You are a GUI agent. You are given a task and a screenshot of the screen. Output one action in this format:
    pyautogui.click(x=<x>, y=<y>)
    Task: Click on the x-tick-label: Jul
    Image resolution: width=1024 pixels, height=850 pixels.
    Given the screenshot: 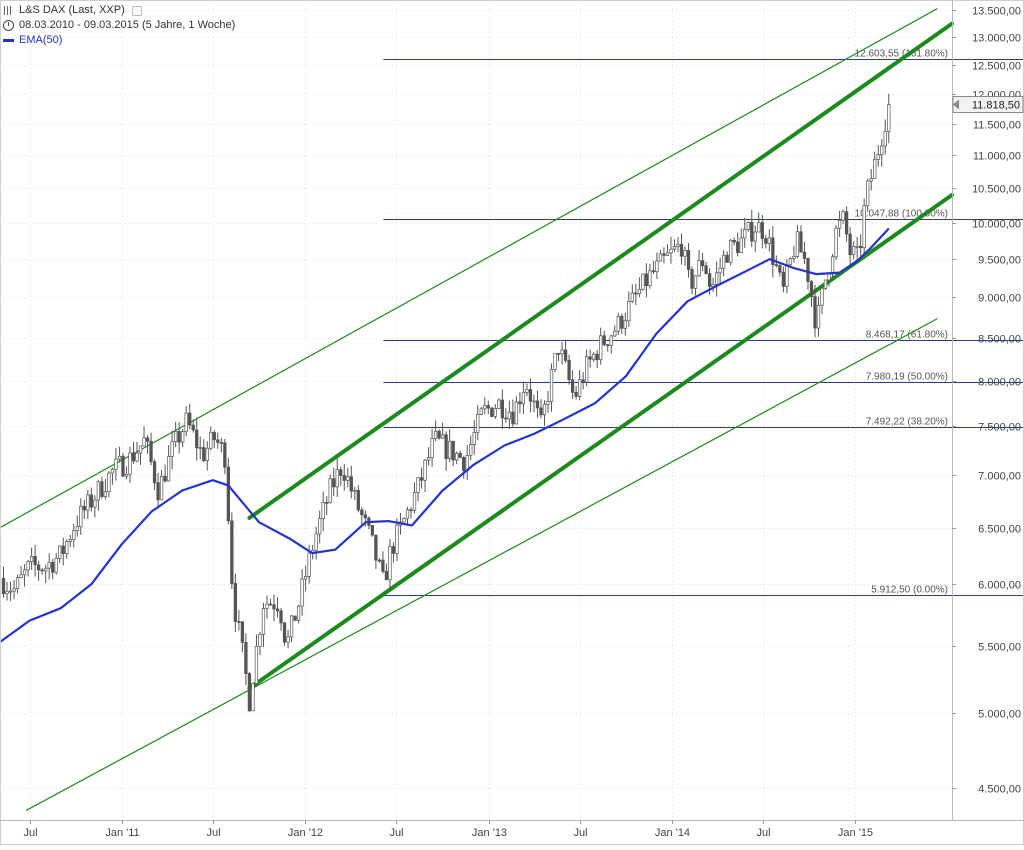 What is the action you would take?
    pyautogui.click(x=580, y=833)
    